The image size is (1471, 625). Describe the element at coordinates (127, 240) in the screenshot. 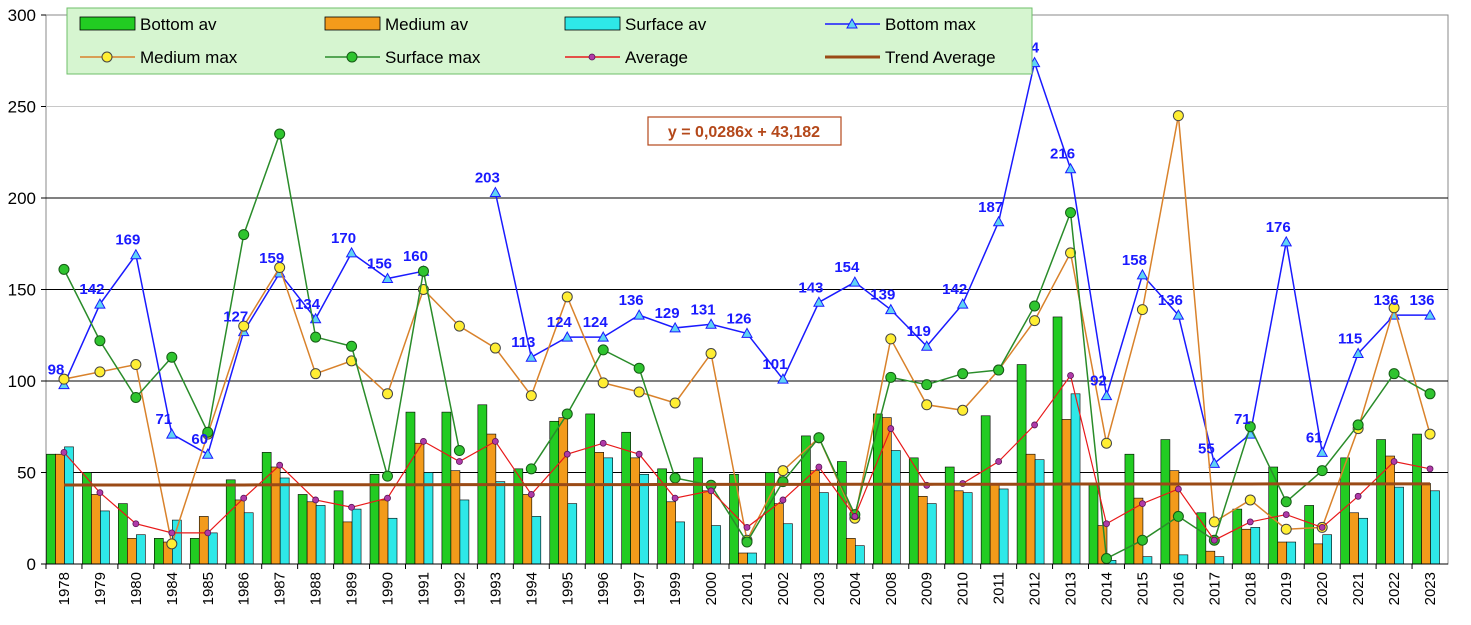

I see `data-label-bottom-max: 169` at that location.